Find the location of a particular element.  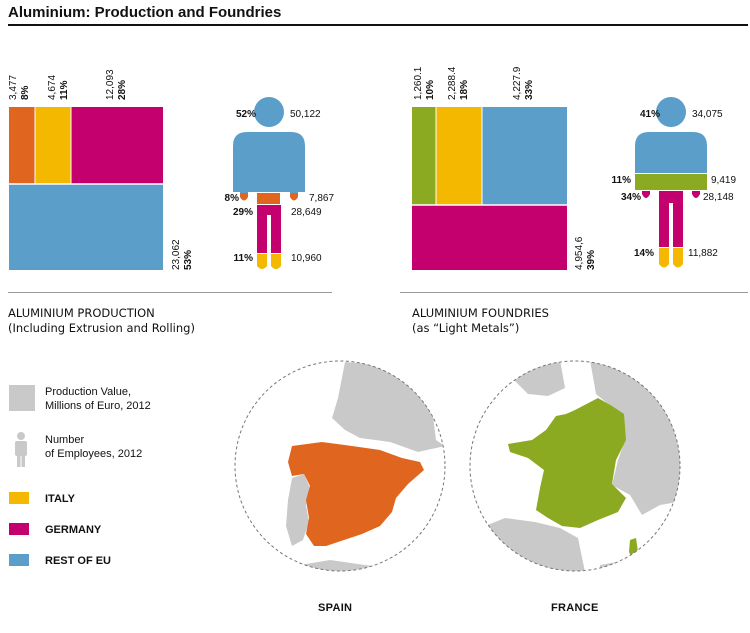

legend-production-value: Production Value, Millions of Euro, 2012 is located at coordinates (98, 399).